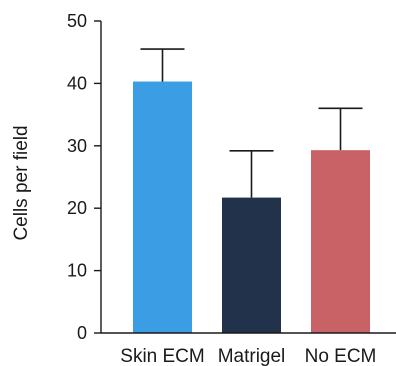 This screenshot has width=396, height=366. Describe the element at coordinates (252, 356) in the screenshot. I see `x-category-label: Matrigel` at that location.